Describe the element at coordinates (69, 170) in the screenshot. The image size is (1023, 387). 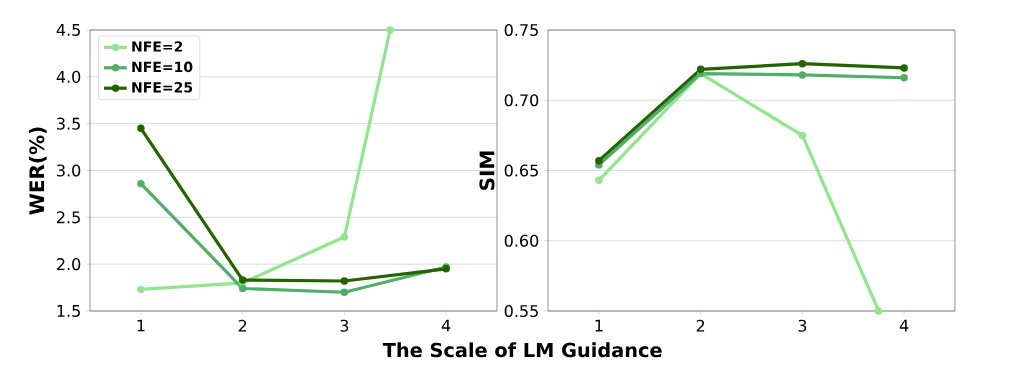
I see `y-tick-label: 3.0` at that location.